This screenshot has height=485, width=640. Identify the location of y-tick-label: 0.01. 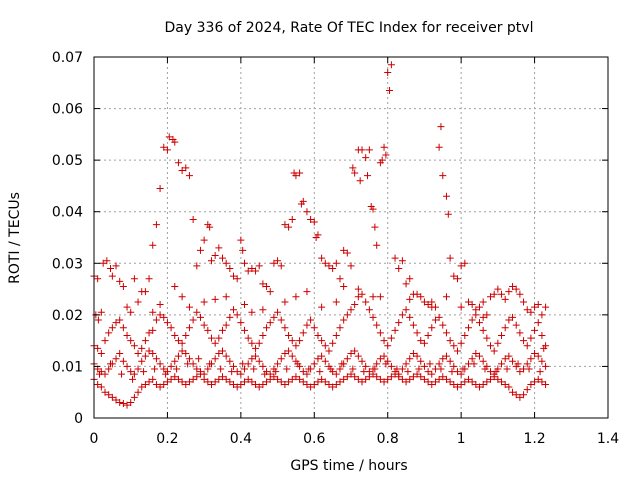
(67, 367).